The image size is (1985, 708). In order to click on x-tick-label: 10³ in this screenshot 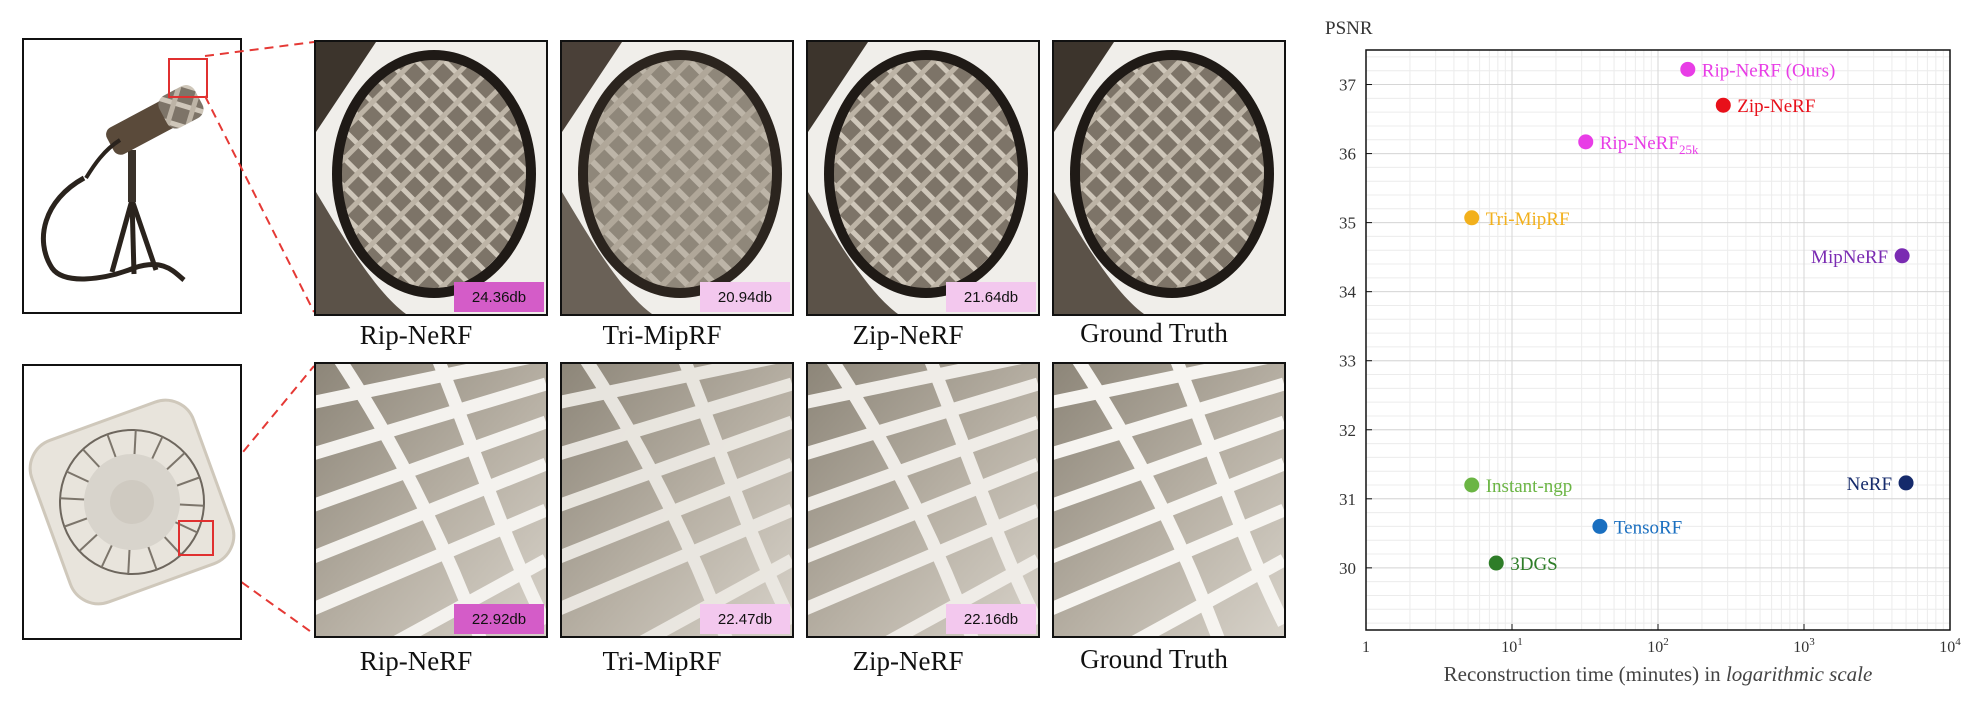, I will do `click(1804, 646)`.